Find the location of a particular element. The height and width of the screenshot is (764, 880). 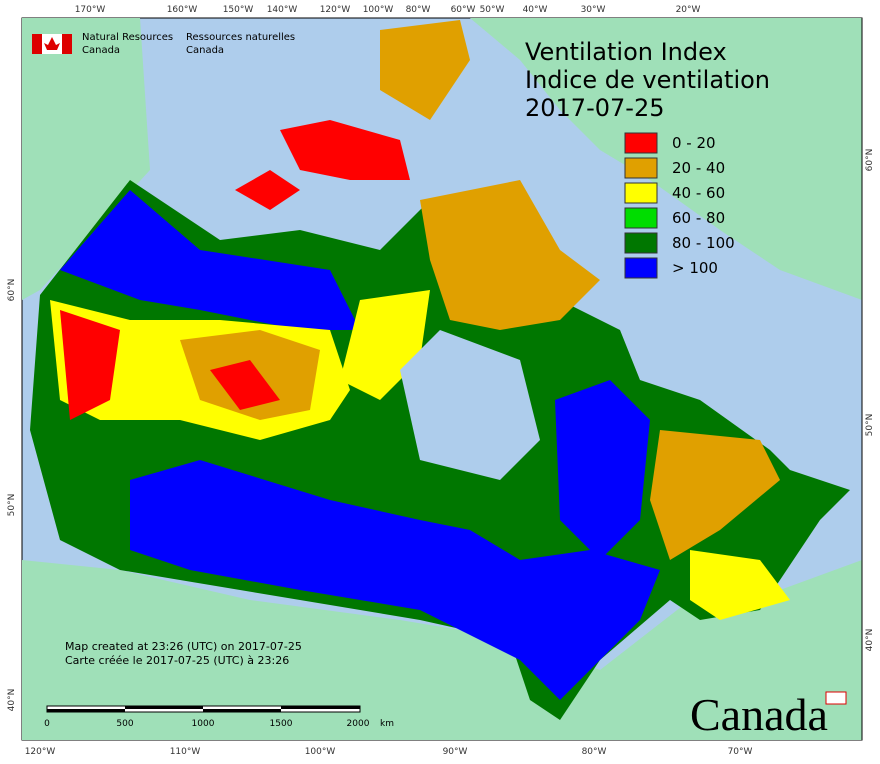

longitude-label: 90°W is located at coordinates (455, 752).